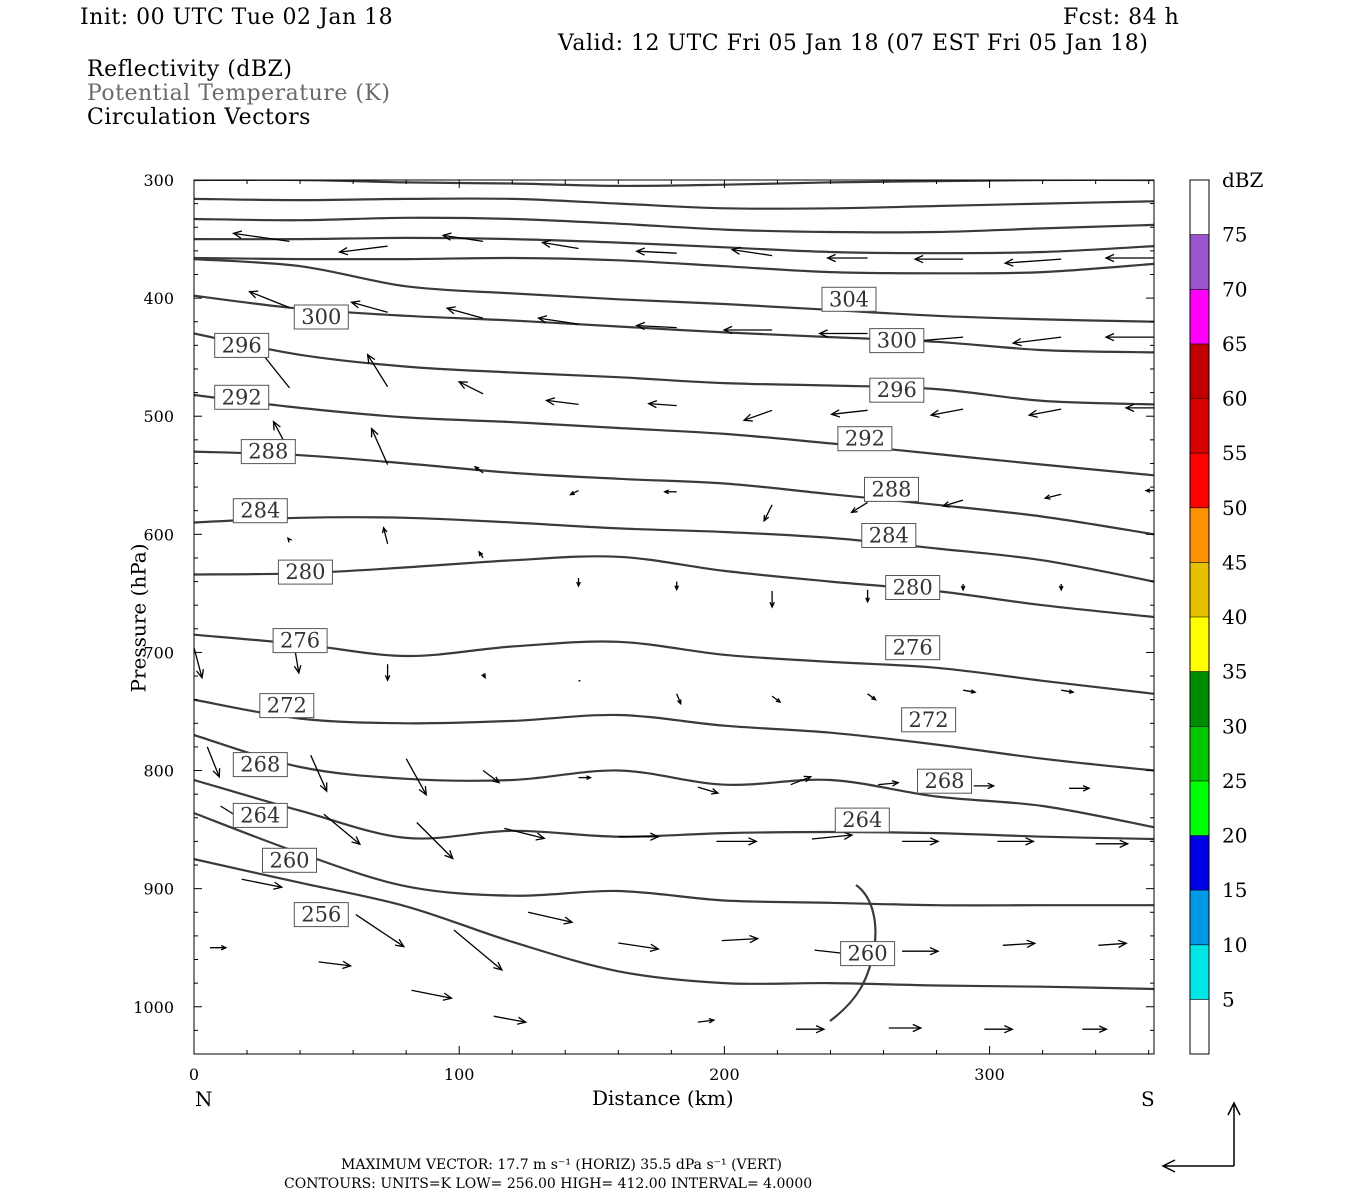 Image resolution: width=1350 pixels, height=1200 pixels. What do you see at coordinates (158, 416) in the screenshot?
I see `y-tick-label: 500` at bounding box center [158, 416].